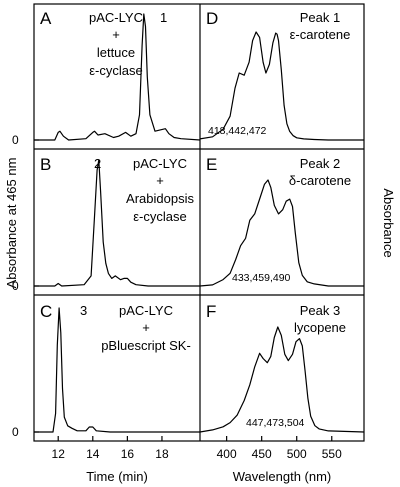 The width and height of the screenshot is (400, 487). Describe the element at coordinates (320, 327) in the screenshot. I see `compound-name: lycopene` at that location.